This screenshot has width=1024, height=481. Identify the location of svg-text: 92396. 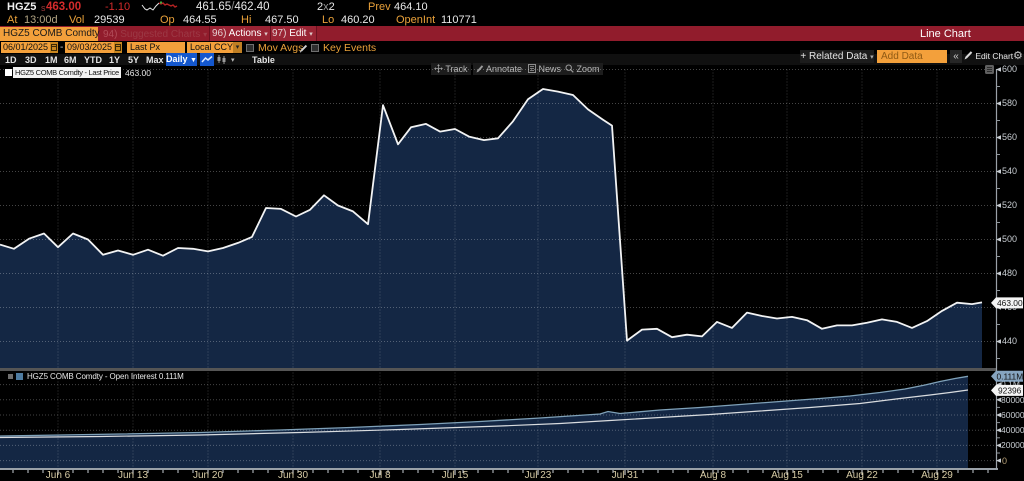
(1010, 391).